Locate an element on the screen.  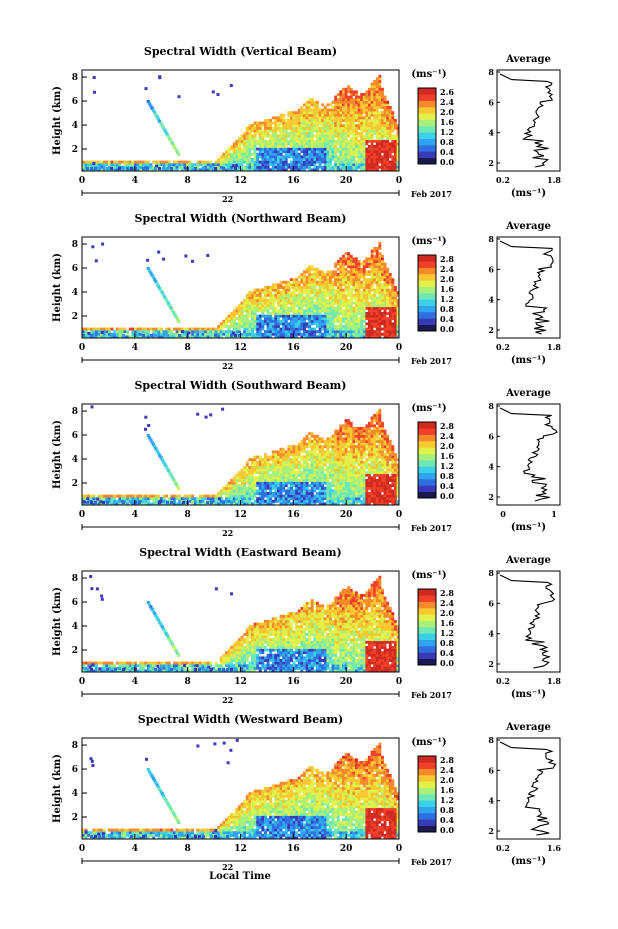
colorbar-tick-label: 2.0 is located at coordinates (447, 780).